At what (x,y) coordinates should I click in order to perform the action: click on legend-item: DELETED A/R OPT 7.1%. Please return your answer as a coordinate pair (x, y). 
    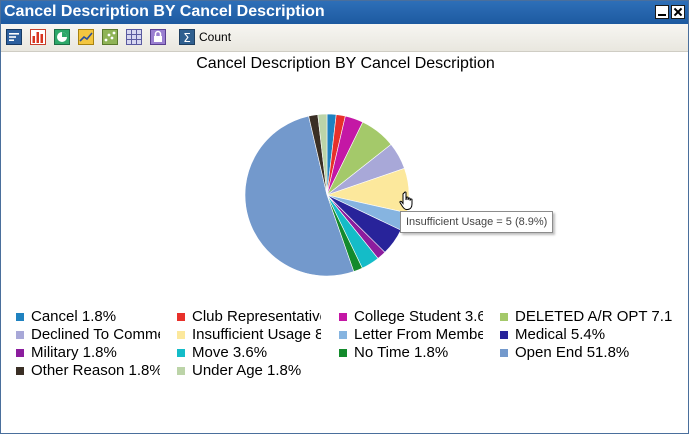
    Looking at the image, I should click on (586, 317).